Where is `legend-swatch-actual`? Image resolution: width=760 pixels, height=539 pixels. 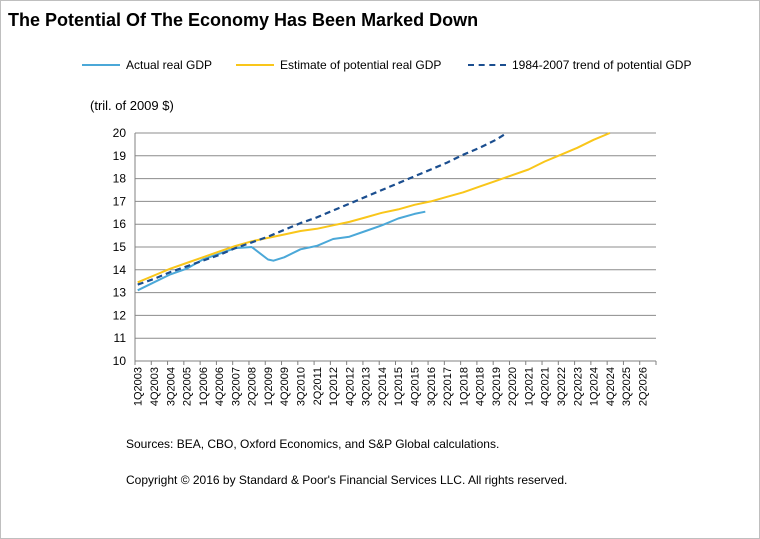
legend-swatch-actual is located at coordinates (101, 65).